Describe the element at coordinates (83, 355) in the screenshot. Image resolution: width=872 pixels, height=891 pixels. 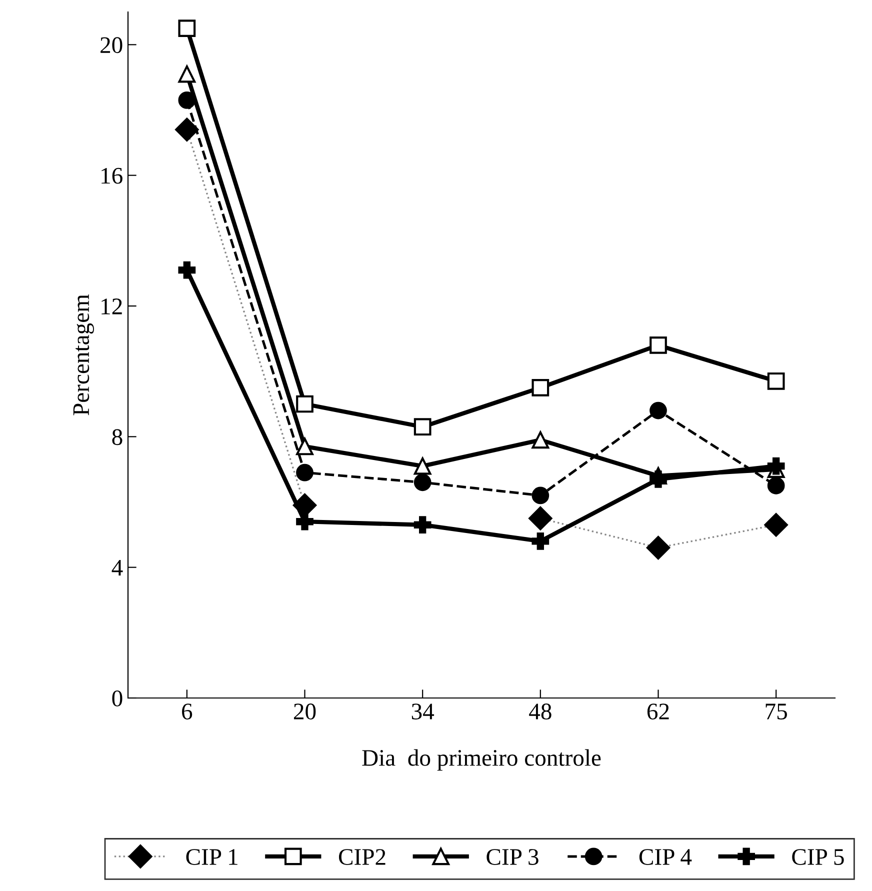
I see `y-axis-title: Percentagem` at that location.